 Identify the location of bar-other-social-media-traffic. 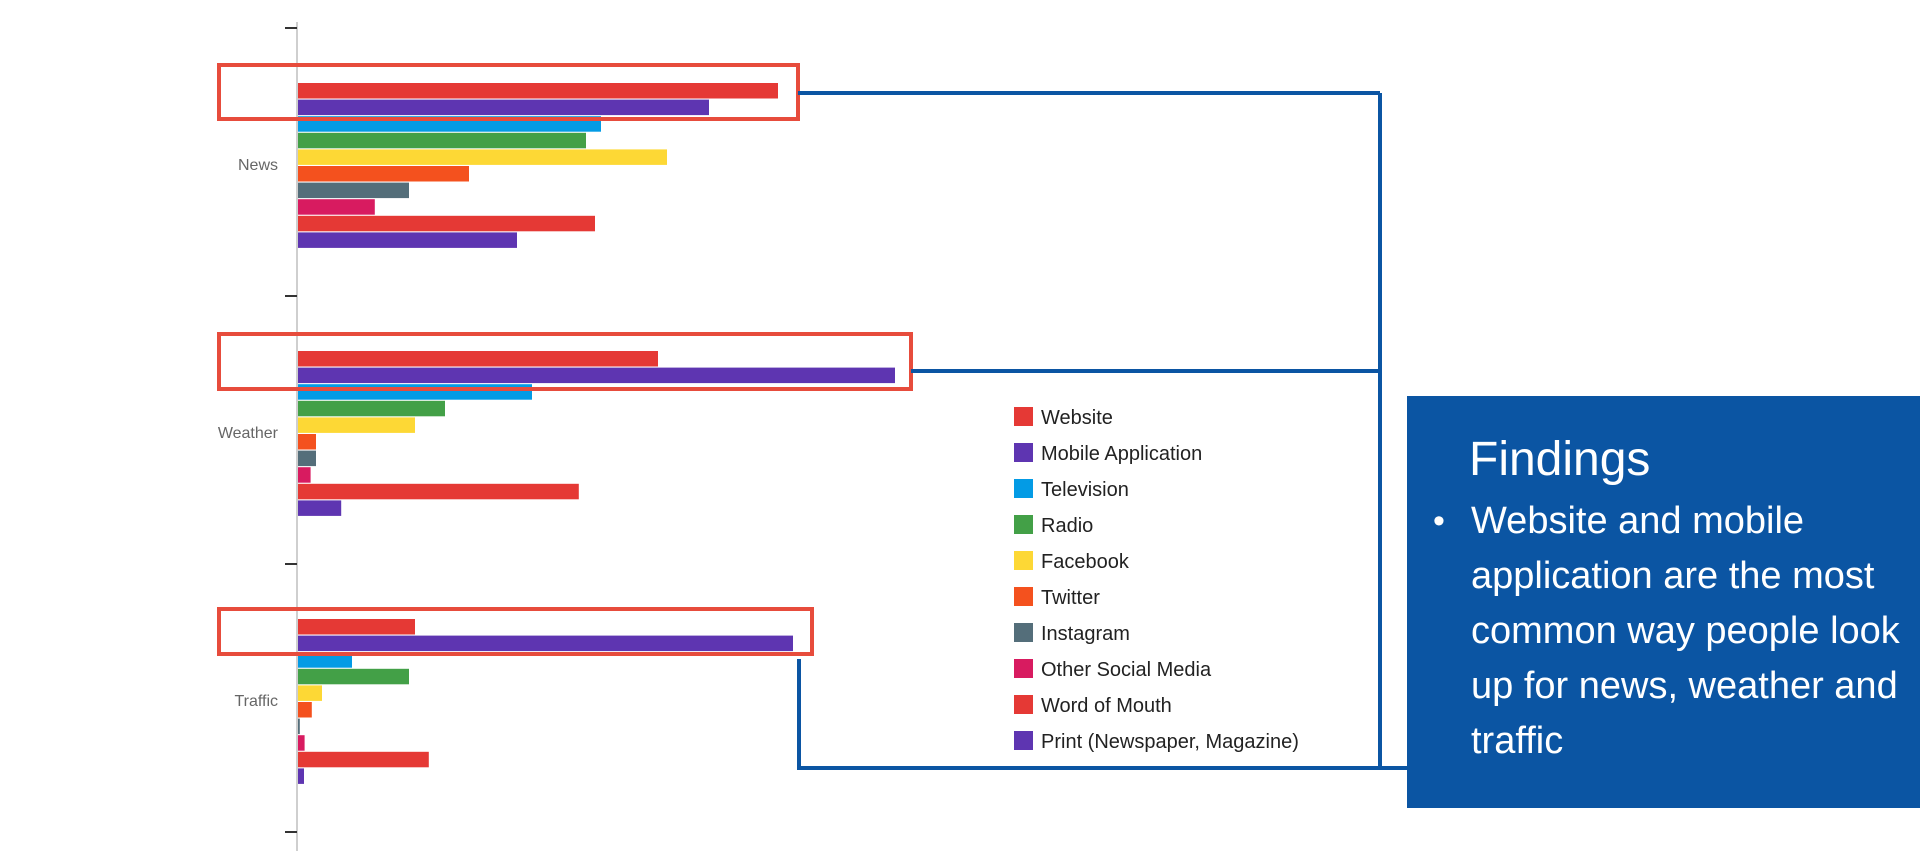
(301, 743).